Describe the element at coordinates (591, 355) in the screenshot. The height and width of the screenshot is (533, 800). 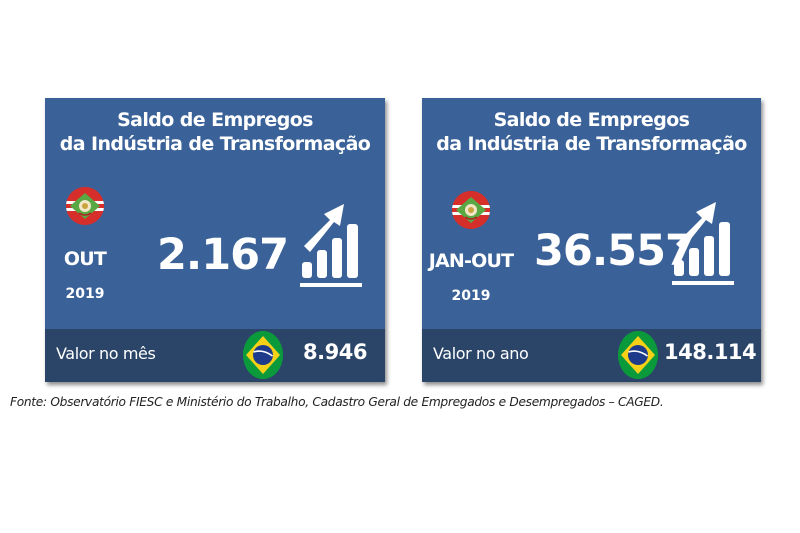
I see `card-footer: Valor no ano 148.114` at that location.